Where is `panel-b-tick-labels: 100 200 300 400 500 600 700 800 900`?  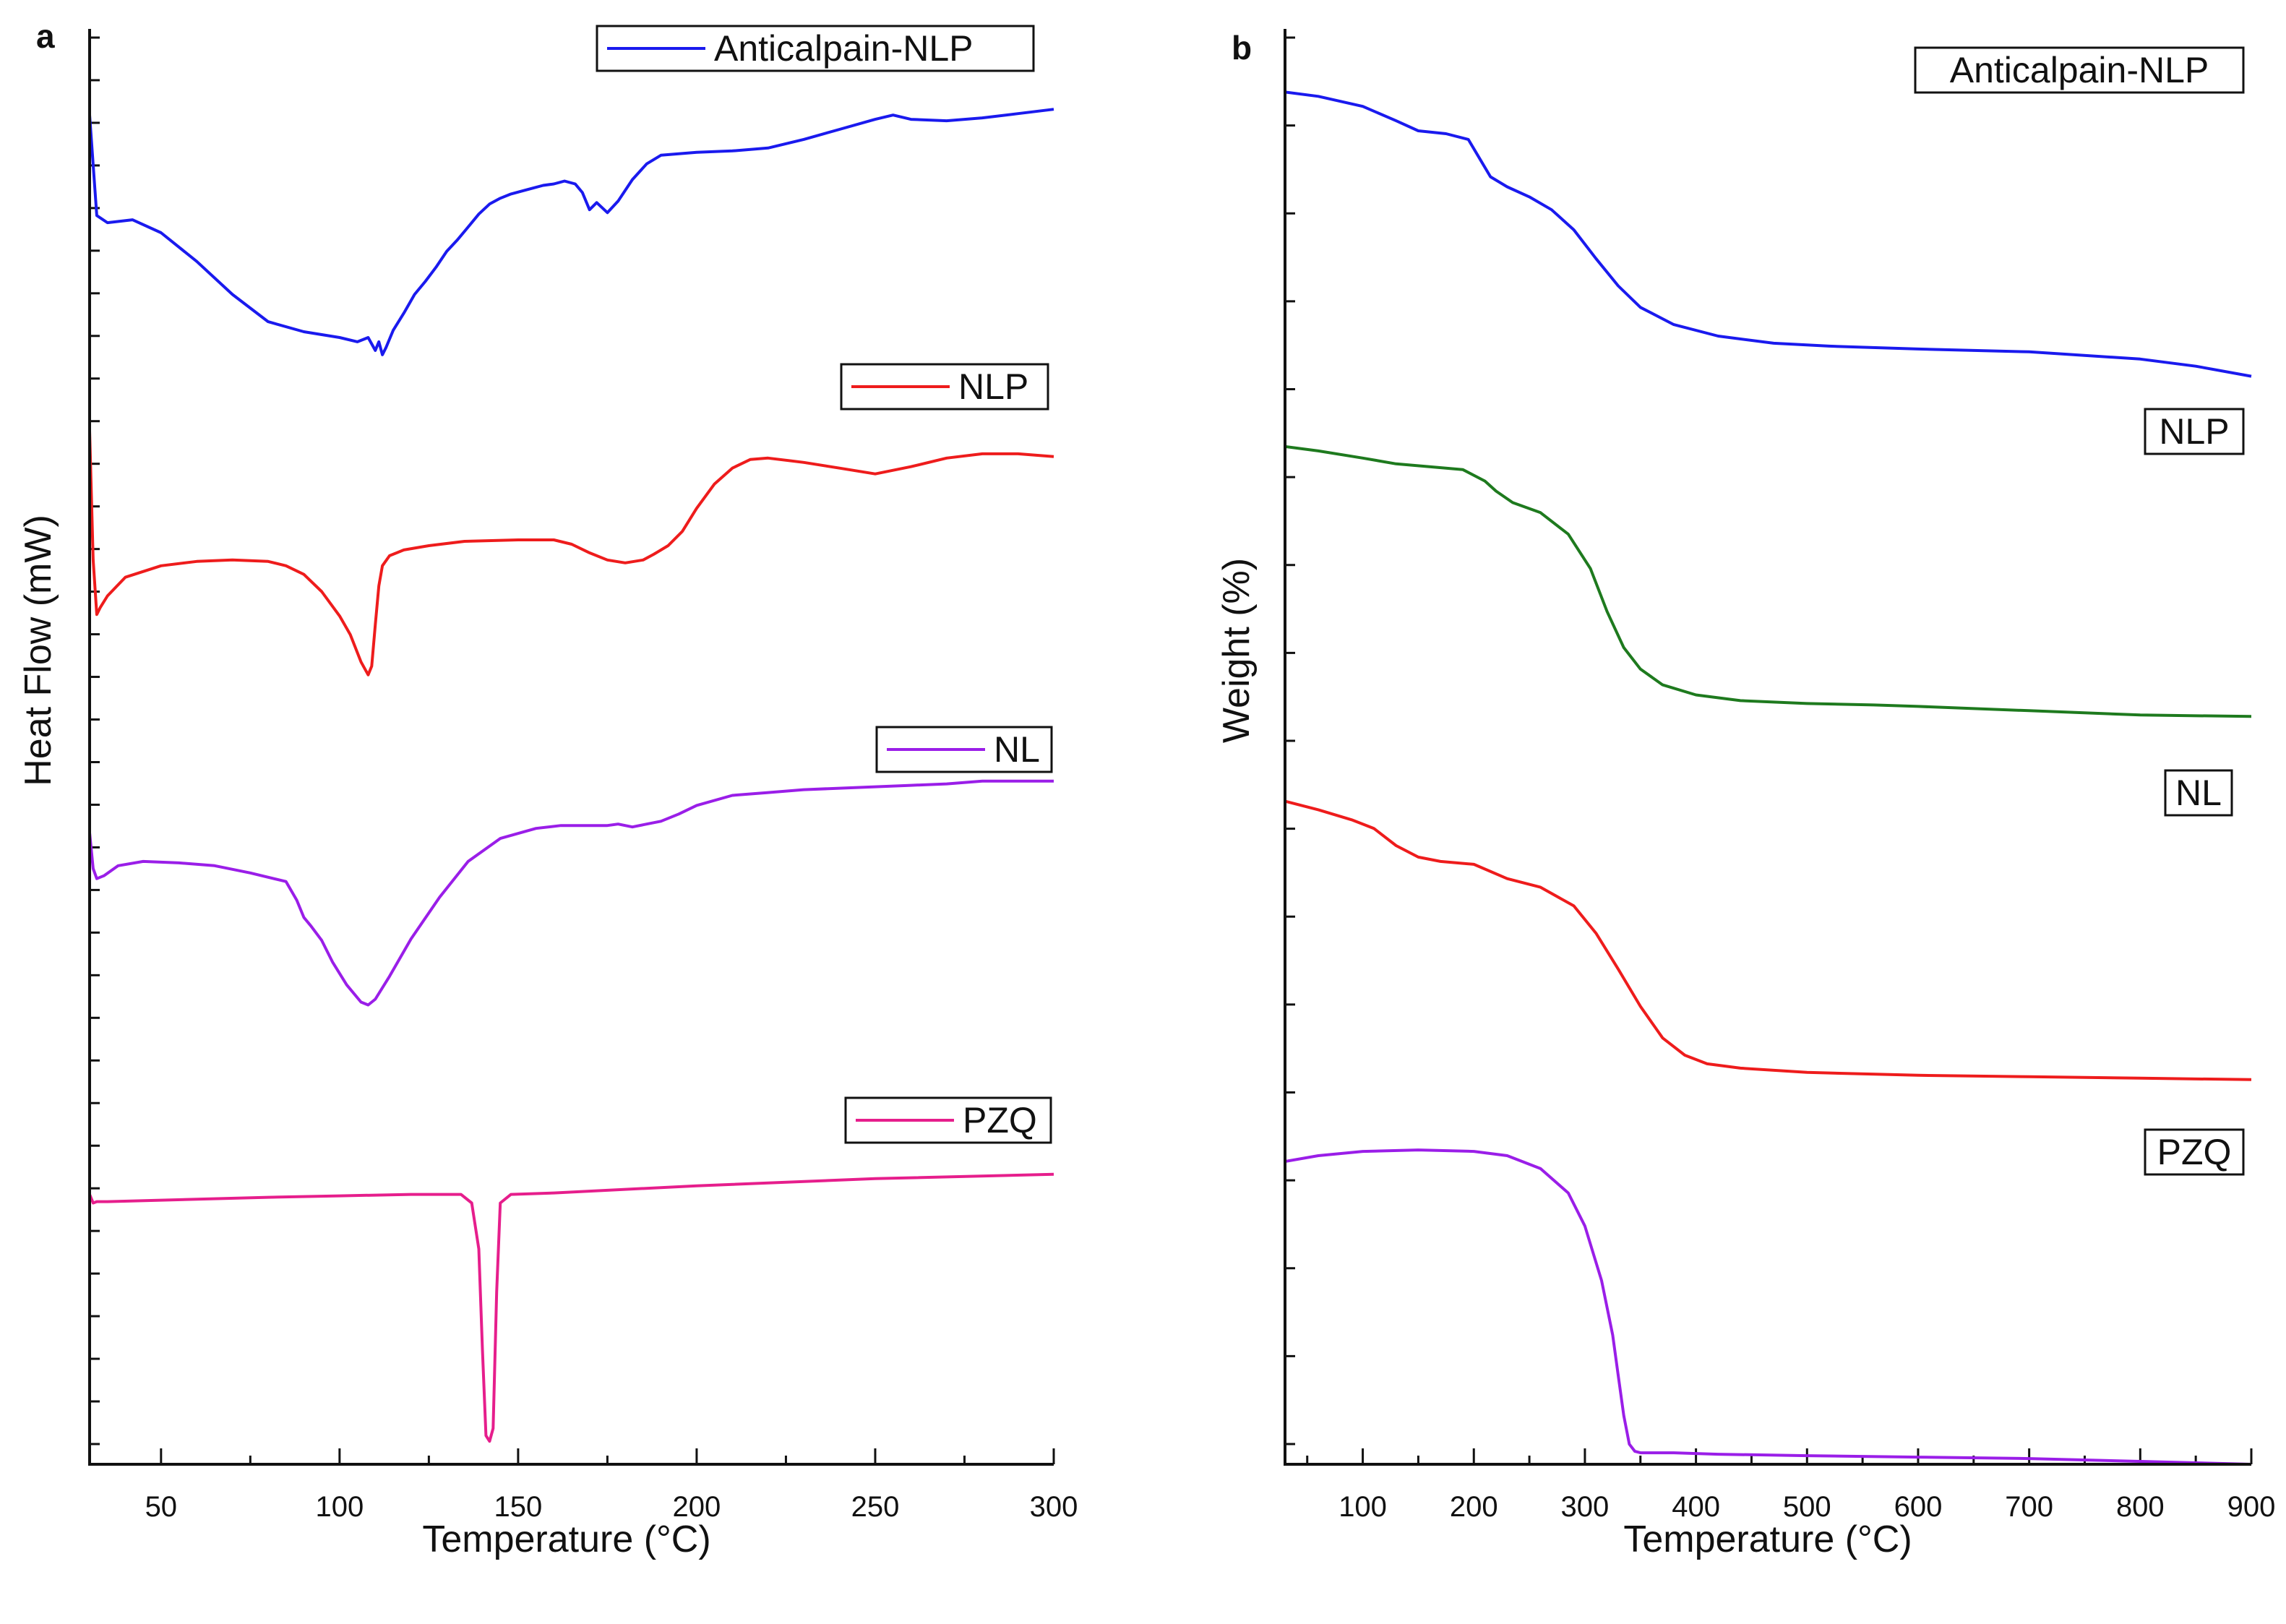
panel-b-tick-labels: 100 200 300 400 500 600 700 800 900 is located at coordinates (1807, 1507).